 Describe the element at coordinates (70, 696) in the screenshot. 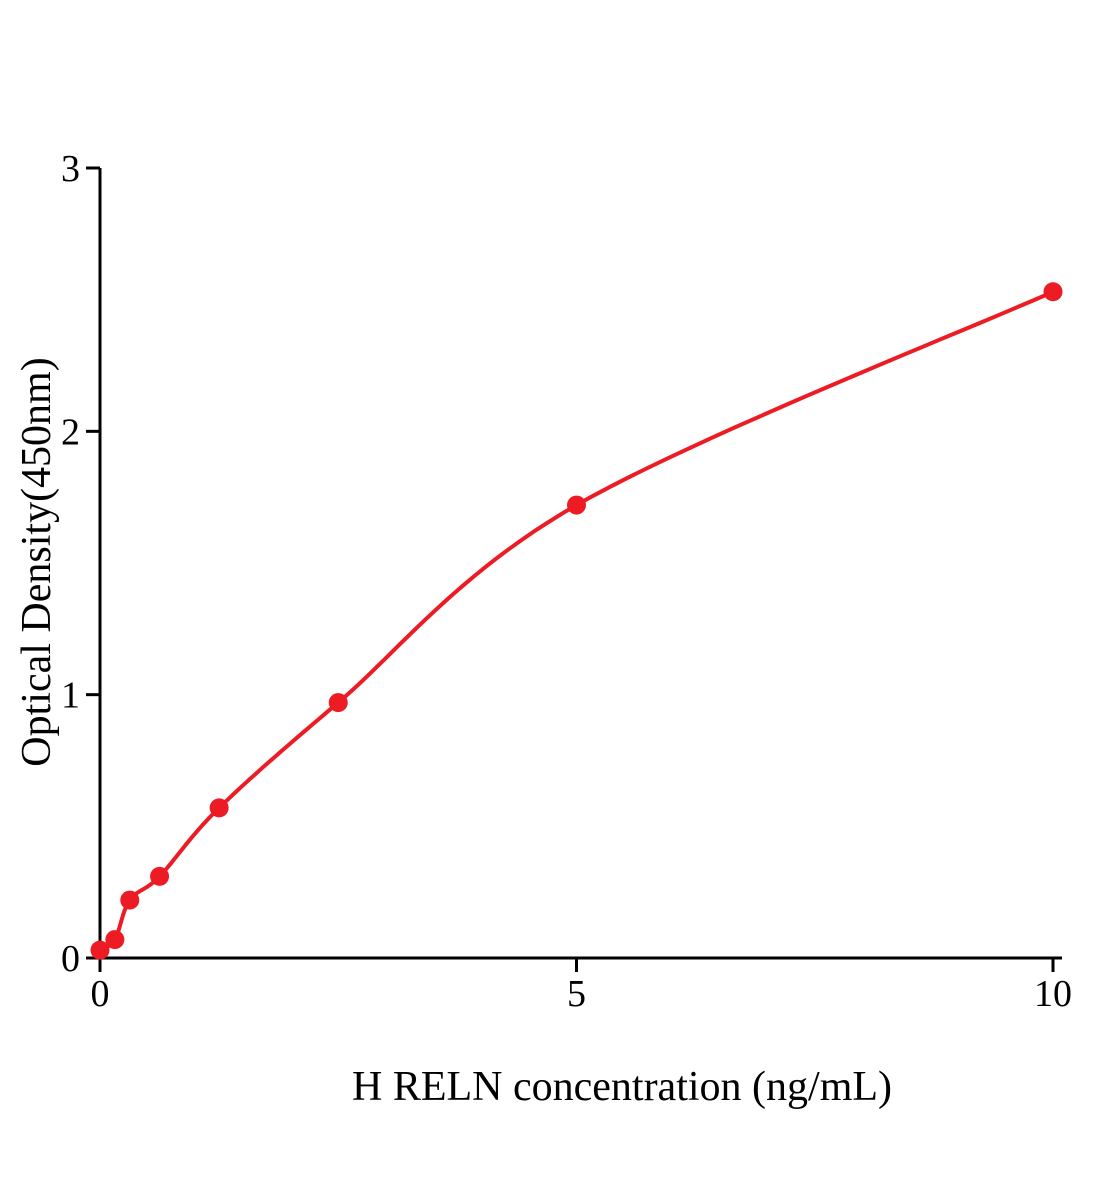

I see `y-tick-label: 1` at that location.